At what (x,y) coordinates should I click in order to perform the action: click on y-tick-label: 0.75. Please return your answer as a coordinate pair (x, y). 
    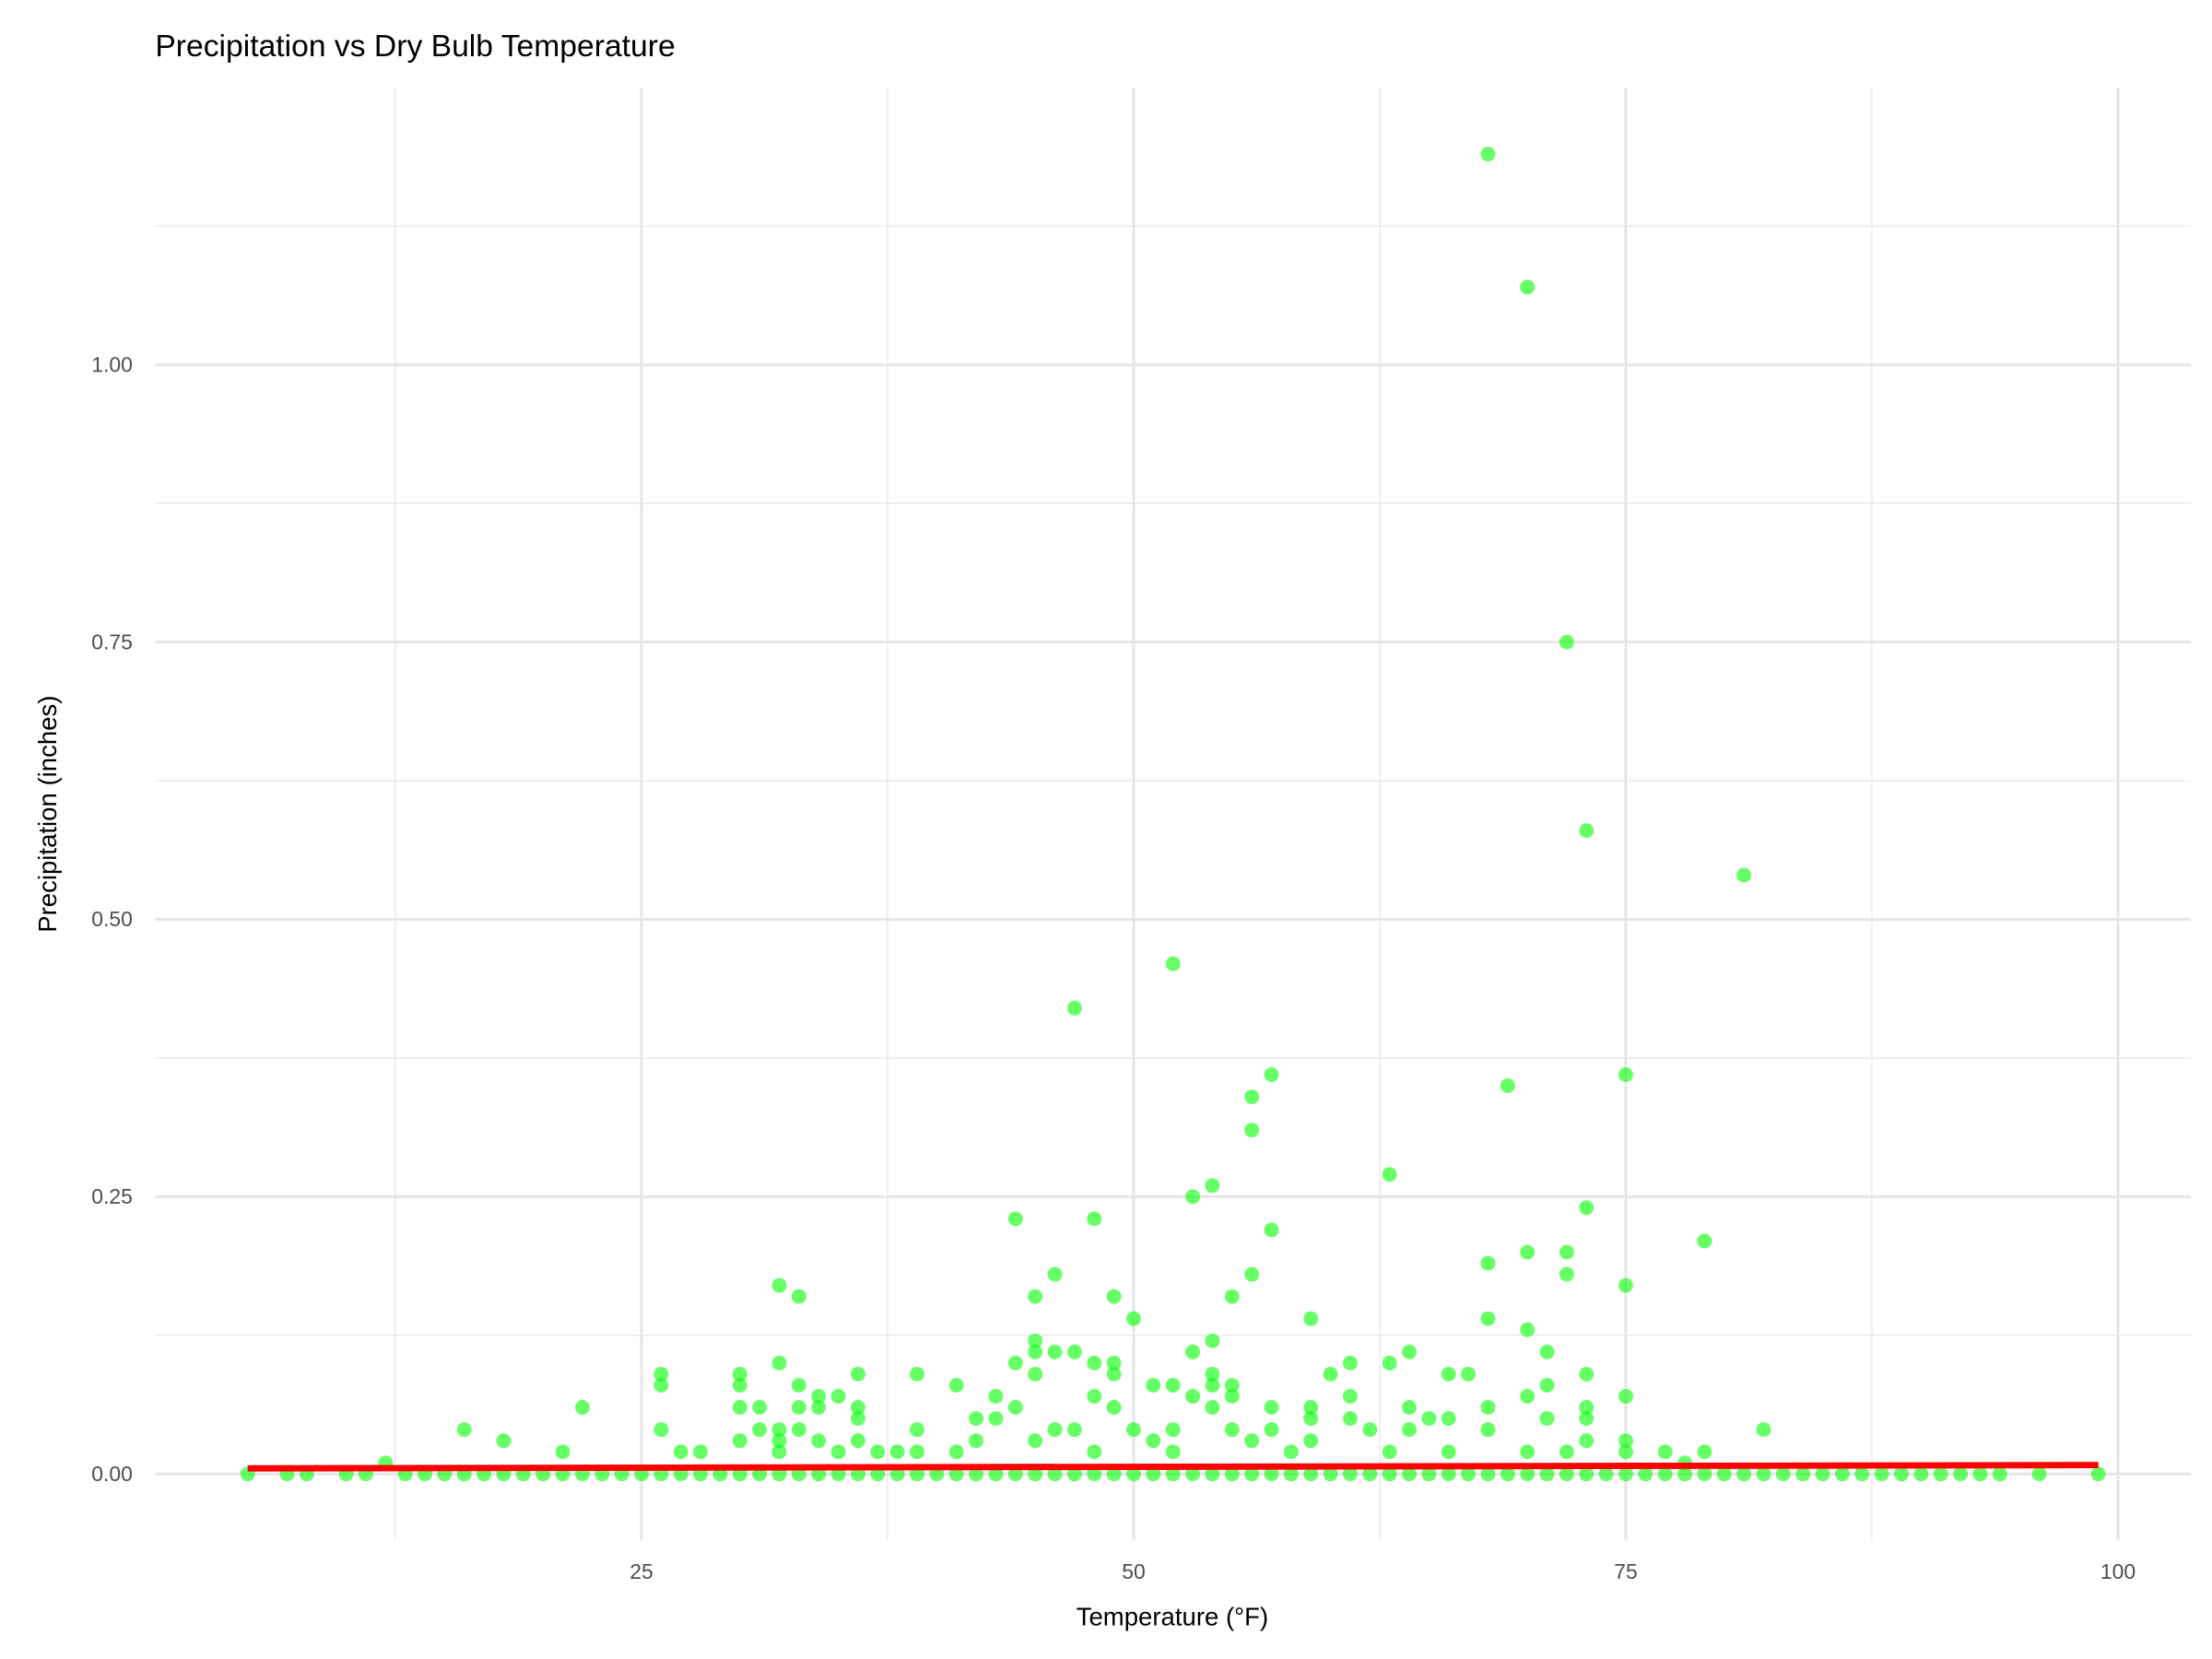
    Looking at the image, I should click on (112, 641).